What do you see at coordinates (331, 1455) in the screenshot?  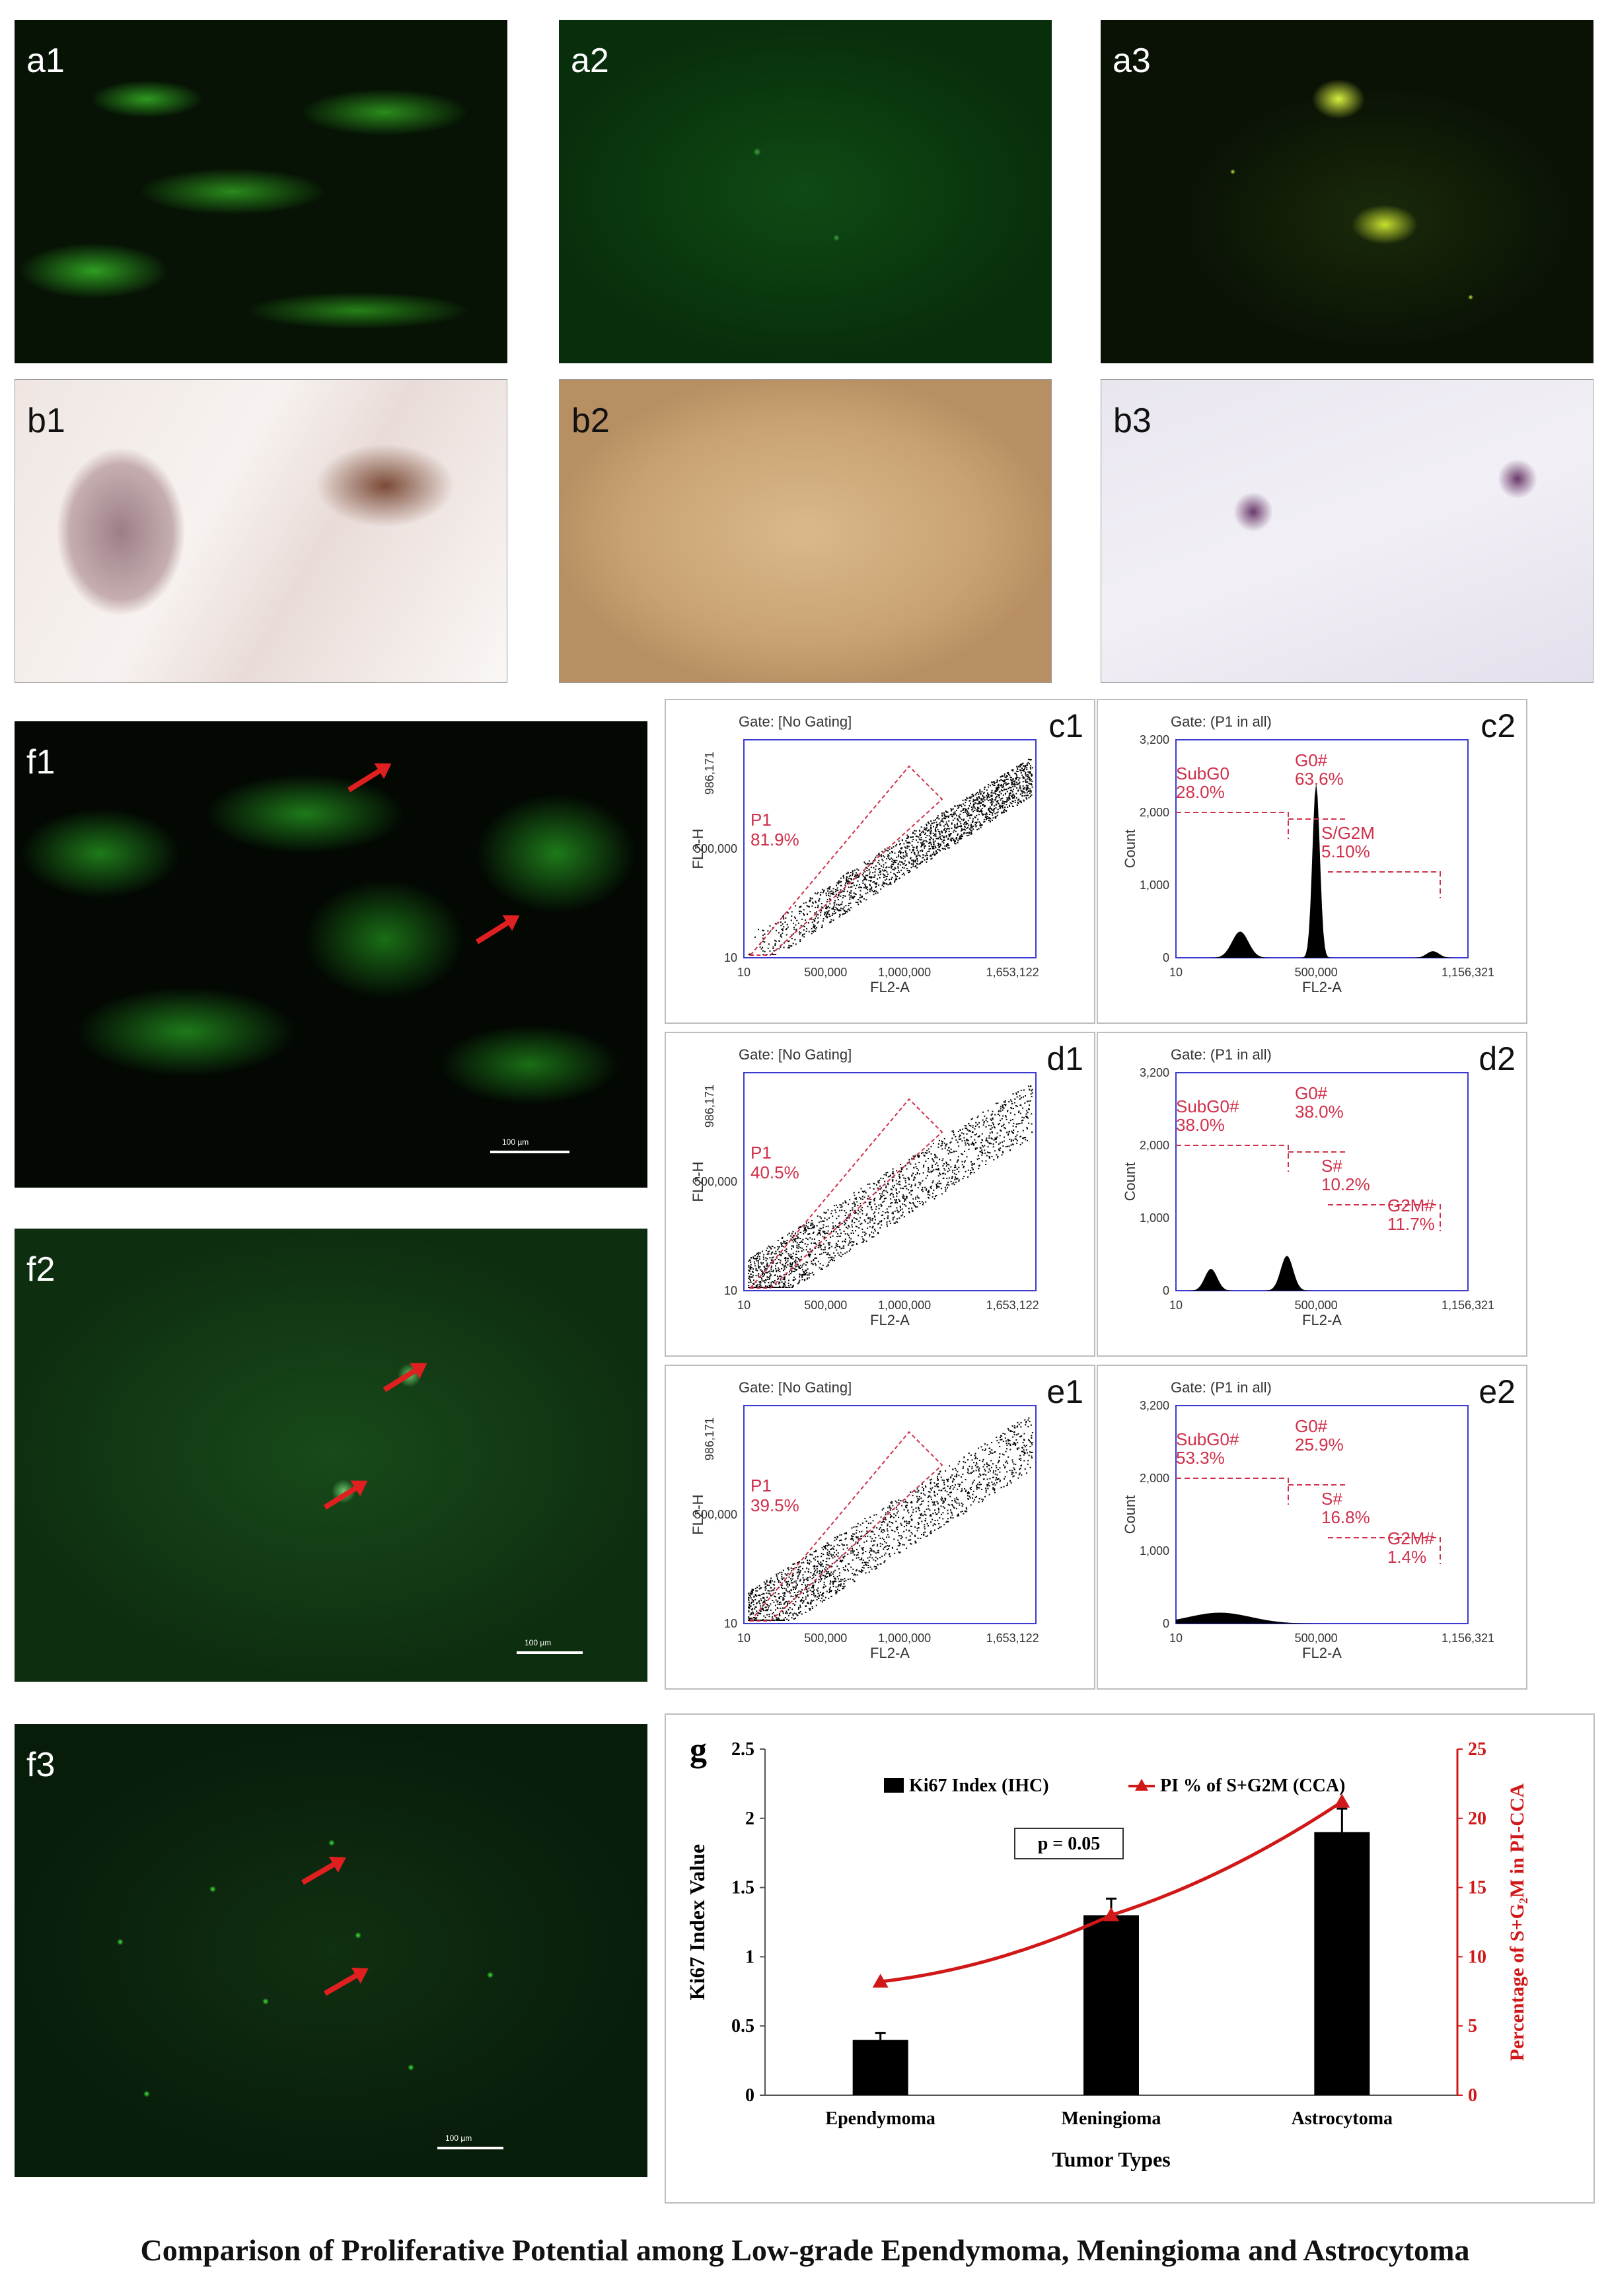 I see `panel-f2: f2 100 µm` at bounding box center [331, 1455].